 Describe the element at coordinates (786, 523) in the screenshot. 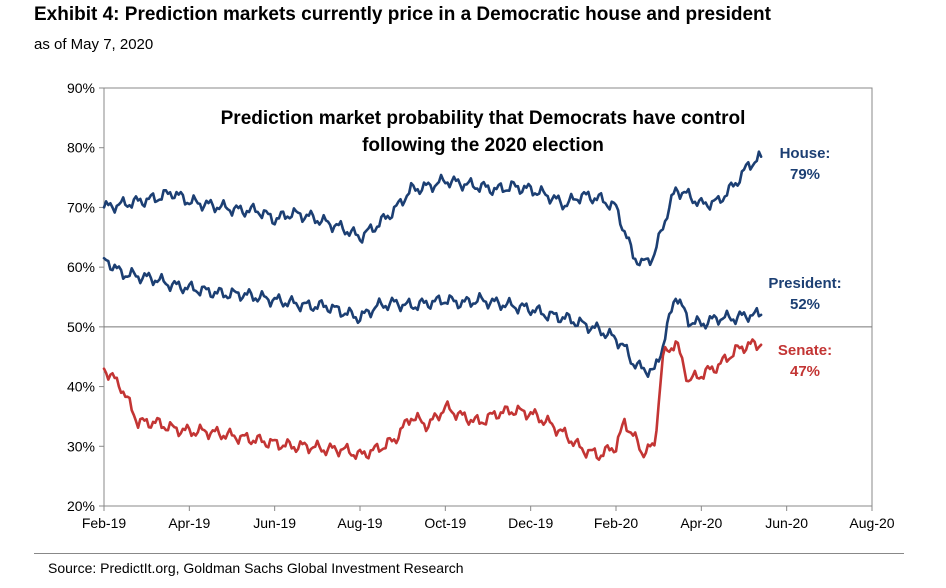

I see `x-tick-label: Jun-20` at that location.